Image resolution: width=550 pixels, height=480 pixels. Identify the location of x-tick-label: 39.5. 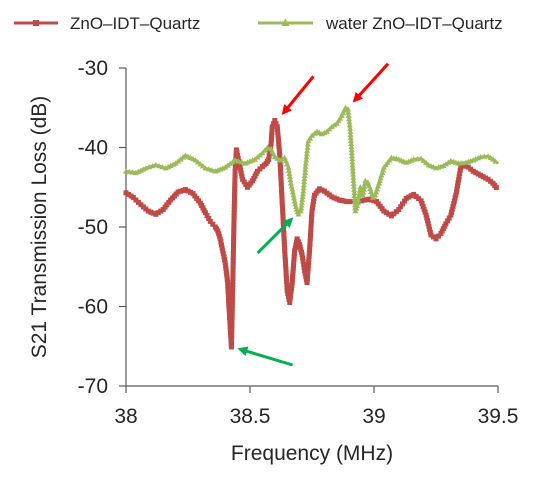
(498, 416).